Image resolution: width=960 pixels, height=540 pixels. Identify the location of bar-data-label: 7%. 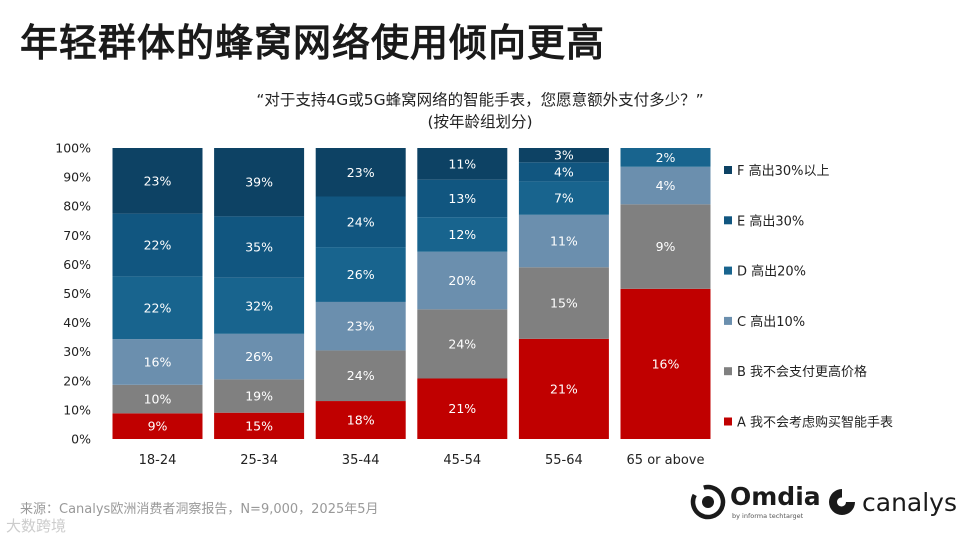
(564, 198).